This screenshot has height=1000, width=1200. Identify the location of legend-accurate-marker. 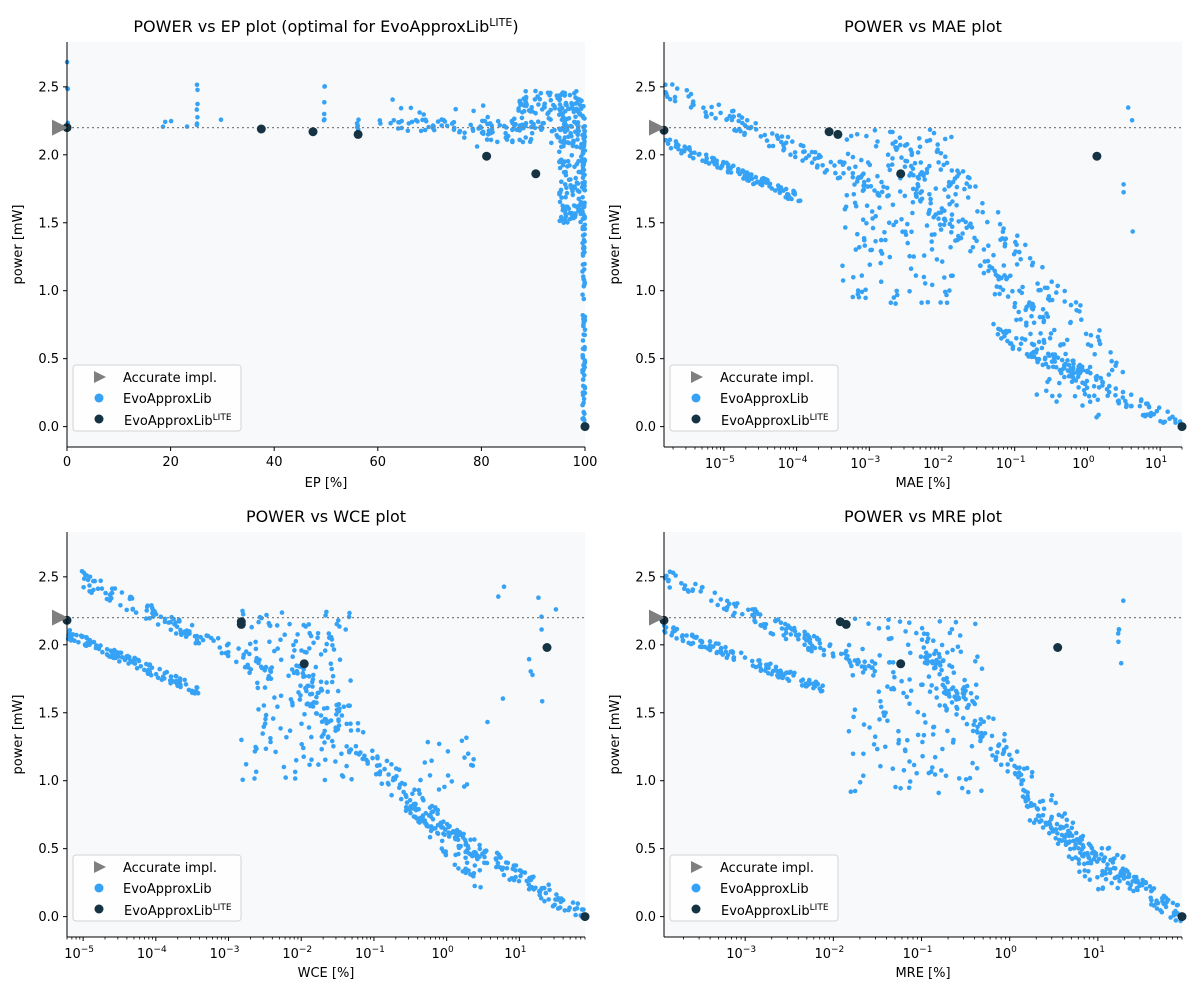
(100, 377).